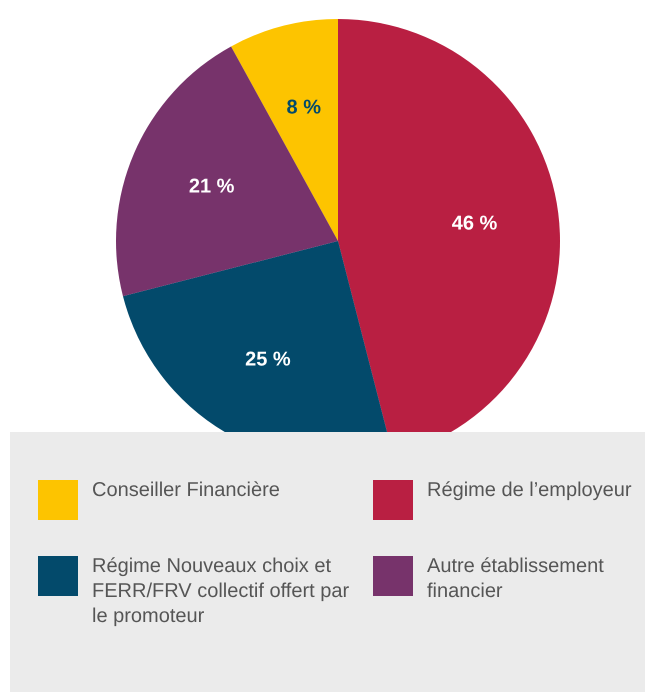 This screenshot has height=692, width=645. Describe the element at coordinates (211, 186) in the screenshot. I see `data-label: 21 %` at that location.